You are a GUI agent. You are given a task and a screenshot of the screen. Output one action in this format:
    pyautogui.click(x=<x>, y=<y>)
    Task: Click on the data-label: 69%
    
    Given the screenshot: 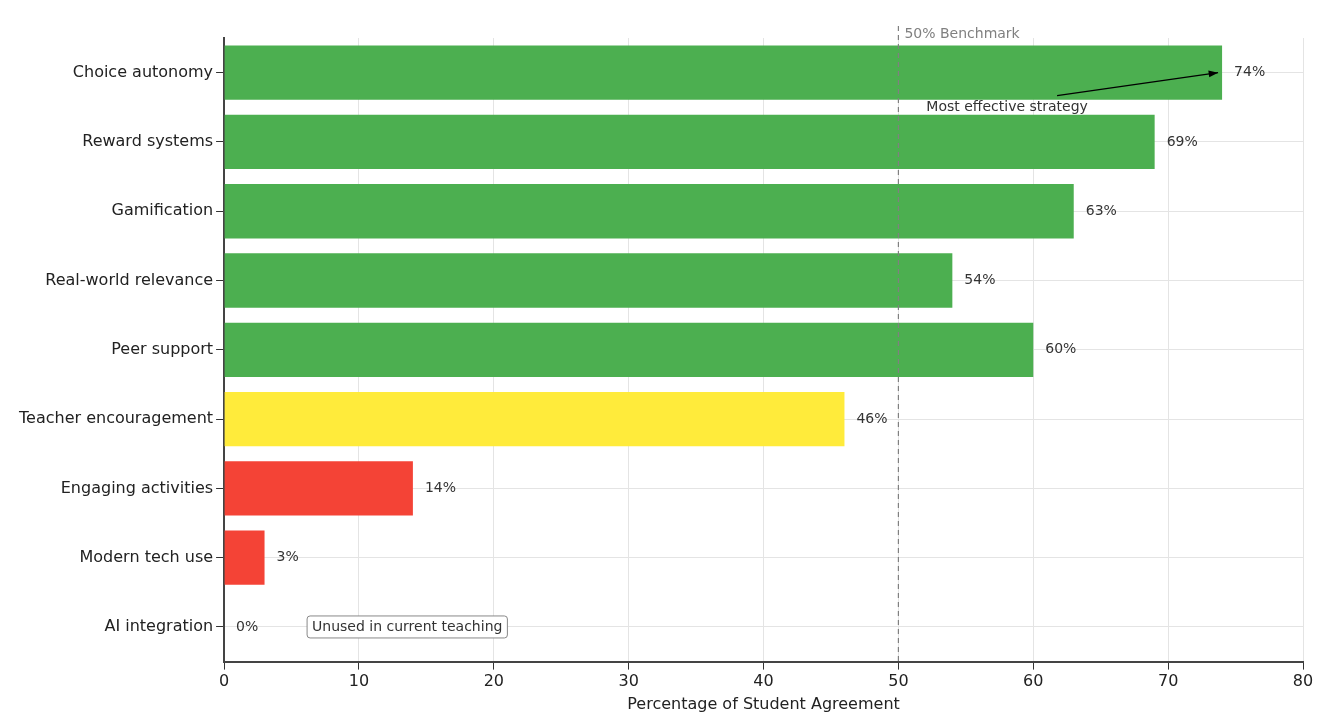 What is the action you would take?
    pyautogui.click(x=1182, y=140)
    